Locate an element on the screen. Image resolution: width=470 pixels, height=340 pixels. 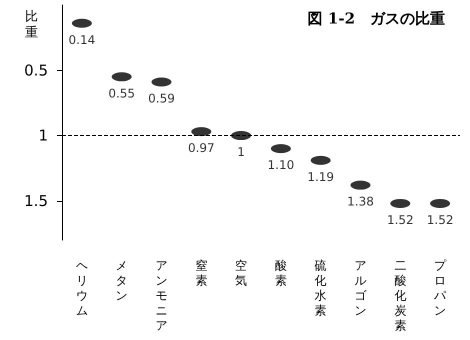
data-label: 0.59 is located at coordinates (161, 99).